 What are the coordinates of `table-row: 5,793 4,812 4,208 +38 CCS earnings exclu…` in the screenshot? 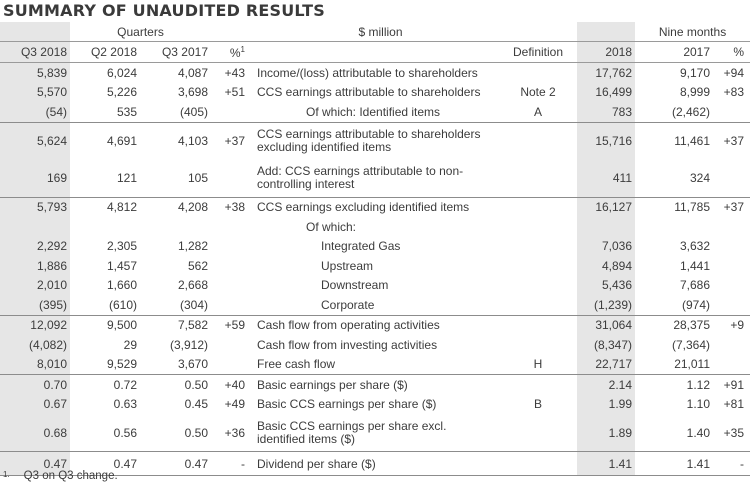 It's located at (375, 206).